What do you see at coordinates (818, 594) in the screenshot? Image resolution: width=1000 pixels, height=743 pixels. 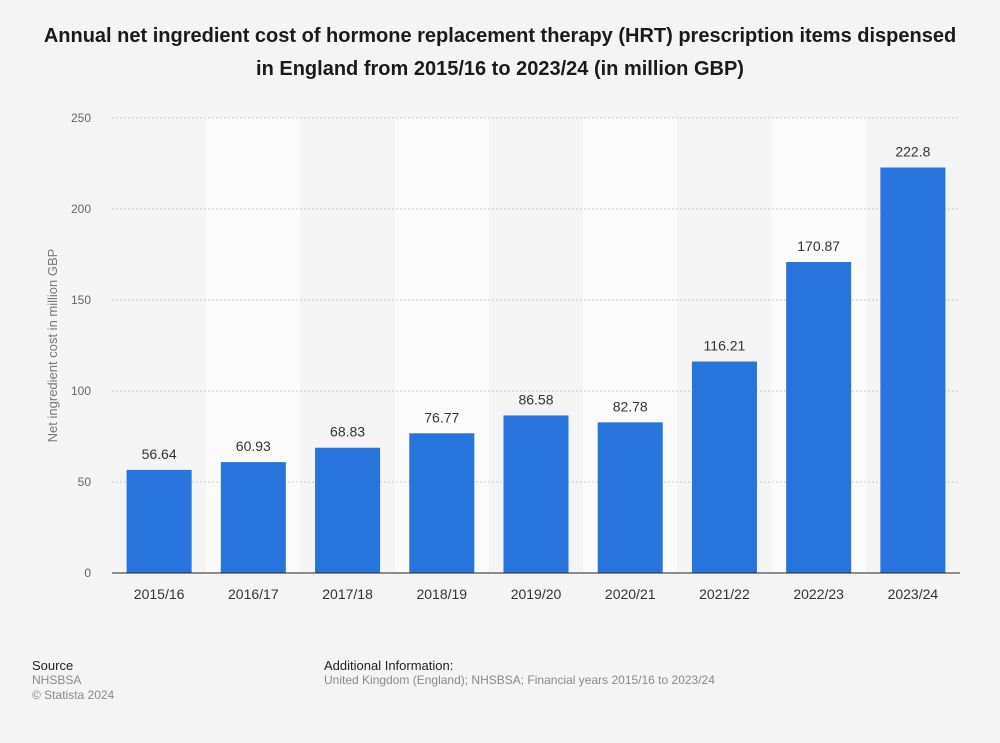 I see `x-tick-label: 2022/23` at bounding box center [818, 594].